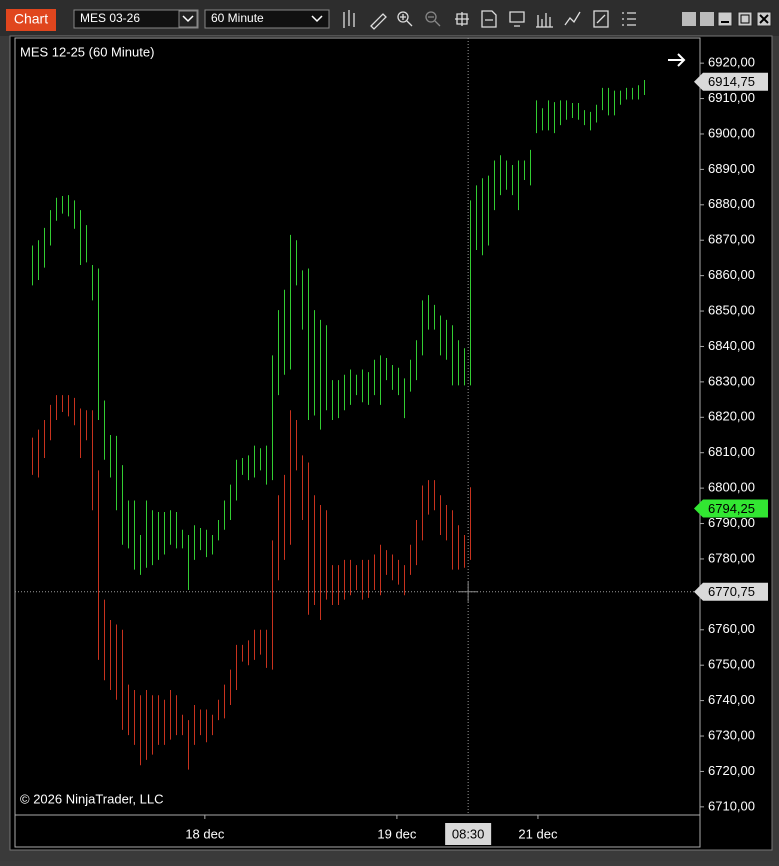 Image resolution: width=779 pixels, height=866 pixels. I want to click on copyright: © 2026 NinjaTrader, LLC, so click(92, 798).